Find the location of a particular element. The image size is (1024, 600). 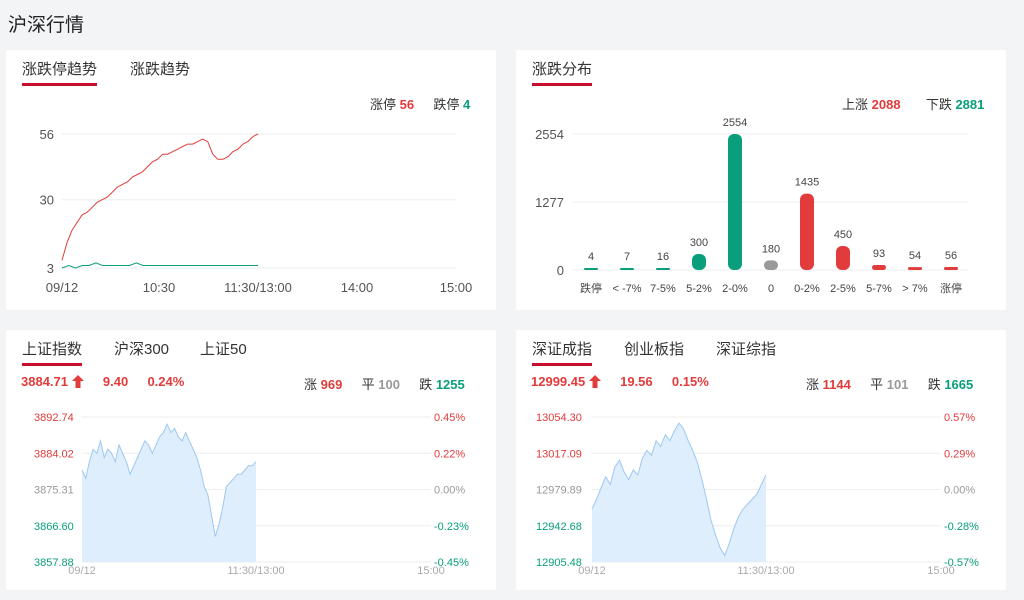

bar-value-label: 54 is located at coordinates (915, 256).